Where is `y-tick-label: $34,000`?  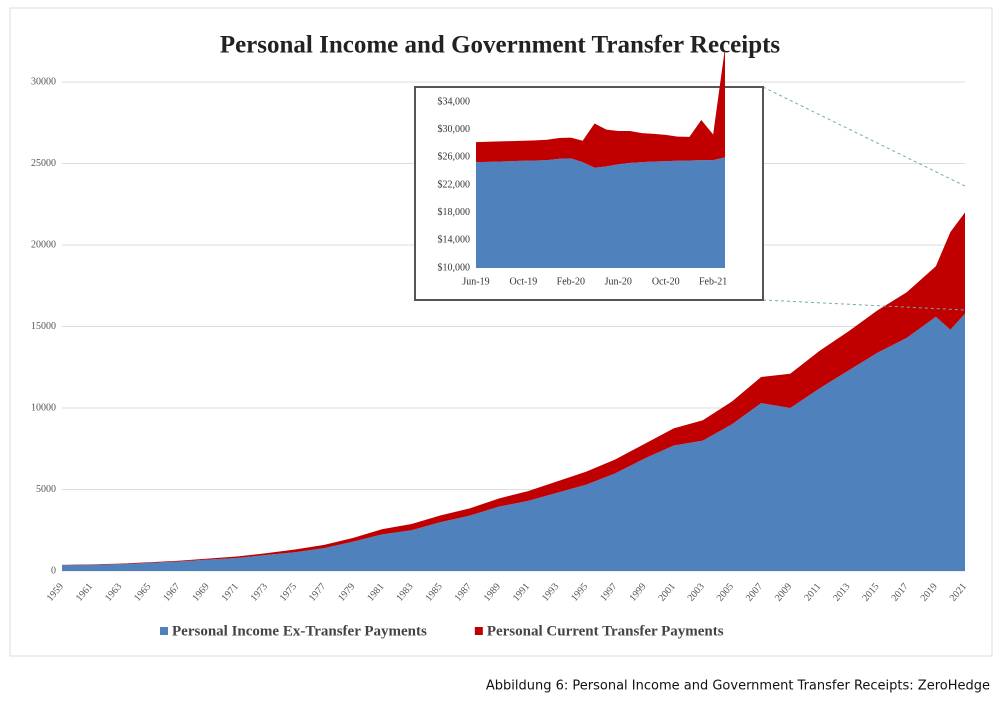
y-tick-label: $34,000 is located at coordinates (454, 101).